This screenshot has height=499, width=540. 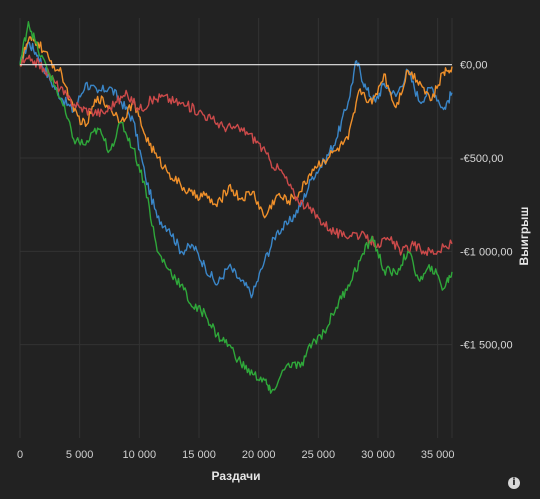 What do you see at coordinates (486, 346) in the screenshot?
I see `y-tick-label: -€1 500,00` at bounding box center [486, 346].